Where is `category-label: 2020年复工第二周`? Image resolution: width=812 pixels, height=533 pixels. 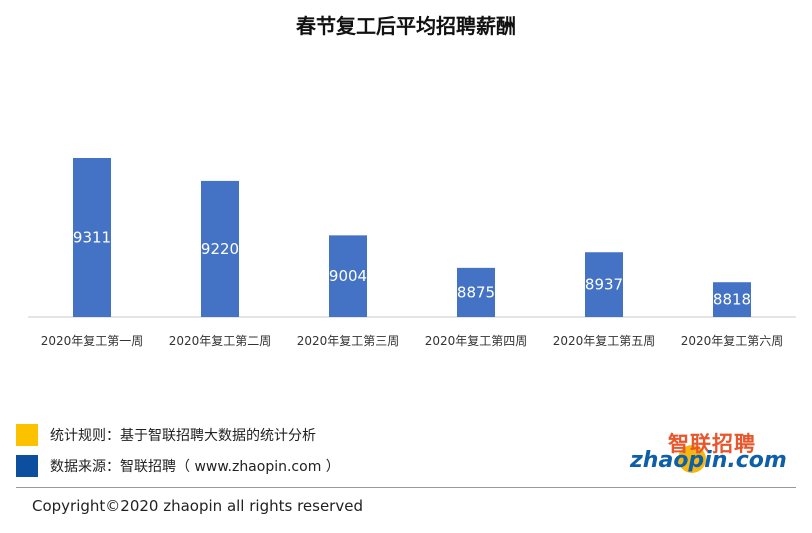
category-label: 2020年复工第二周 is located at coordinates (220, 341).